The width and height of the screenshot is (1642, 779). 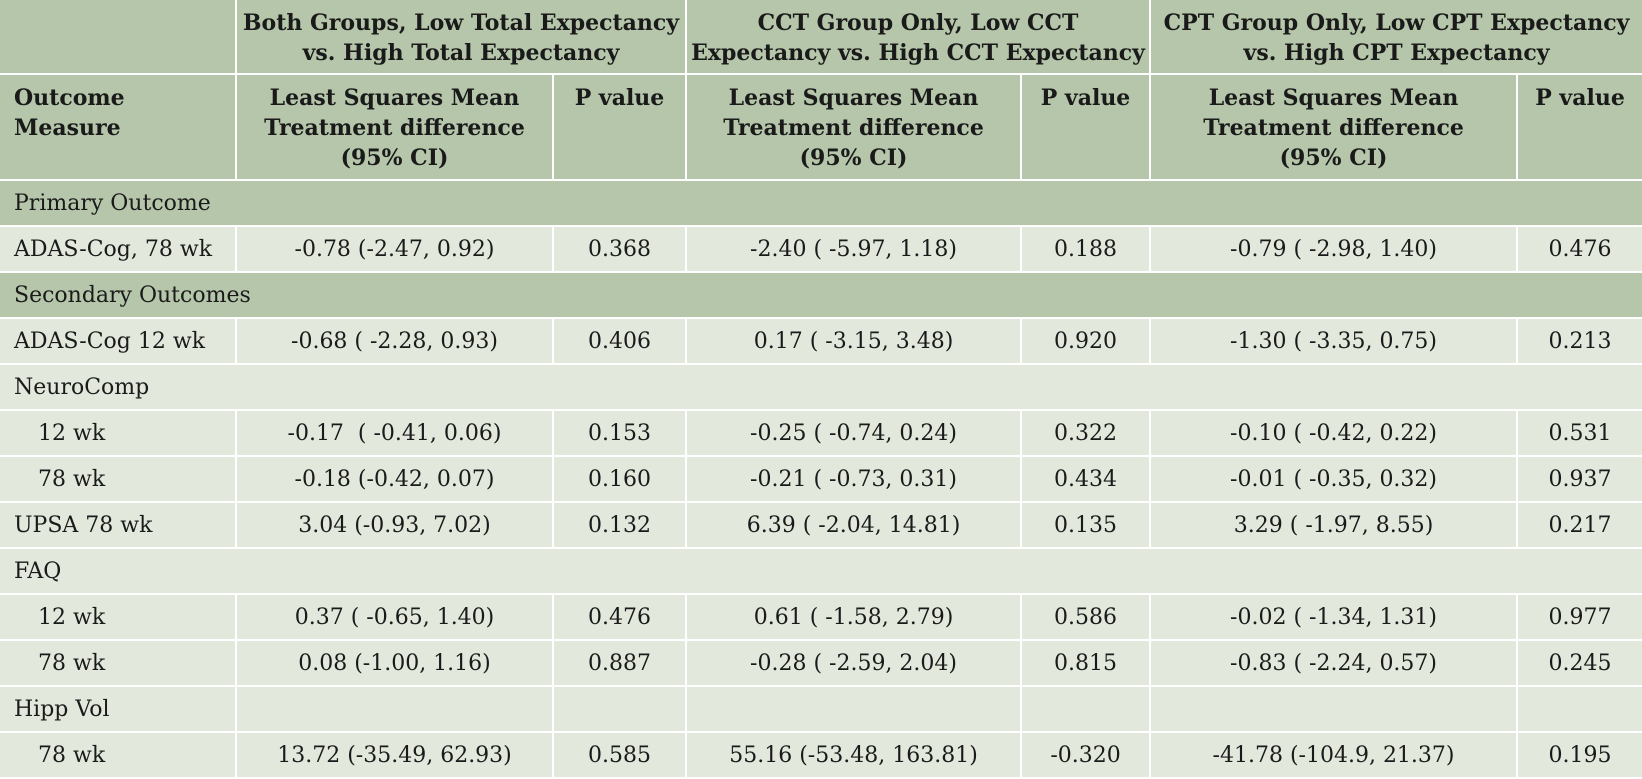 I want to click on section-label: Secondary Outcomes, so click(x=821, y=295).